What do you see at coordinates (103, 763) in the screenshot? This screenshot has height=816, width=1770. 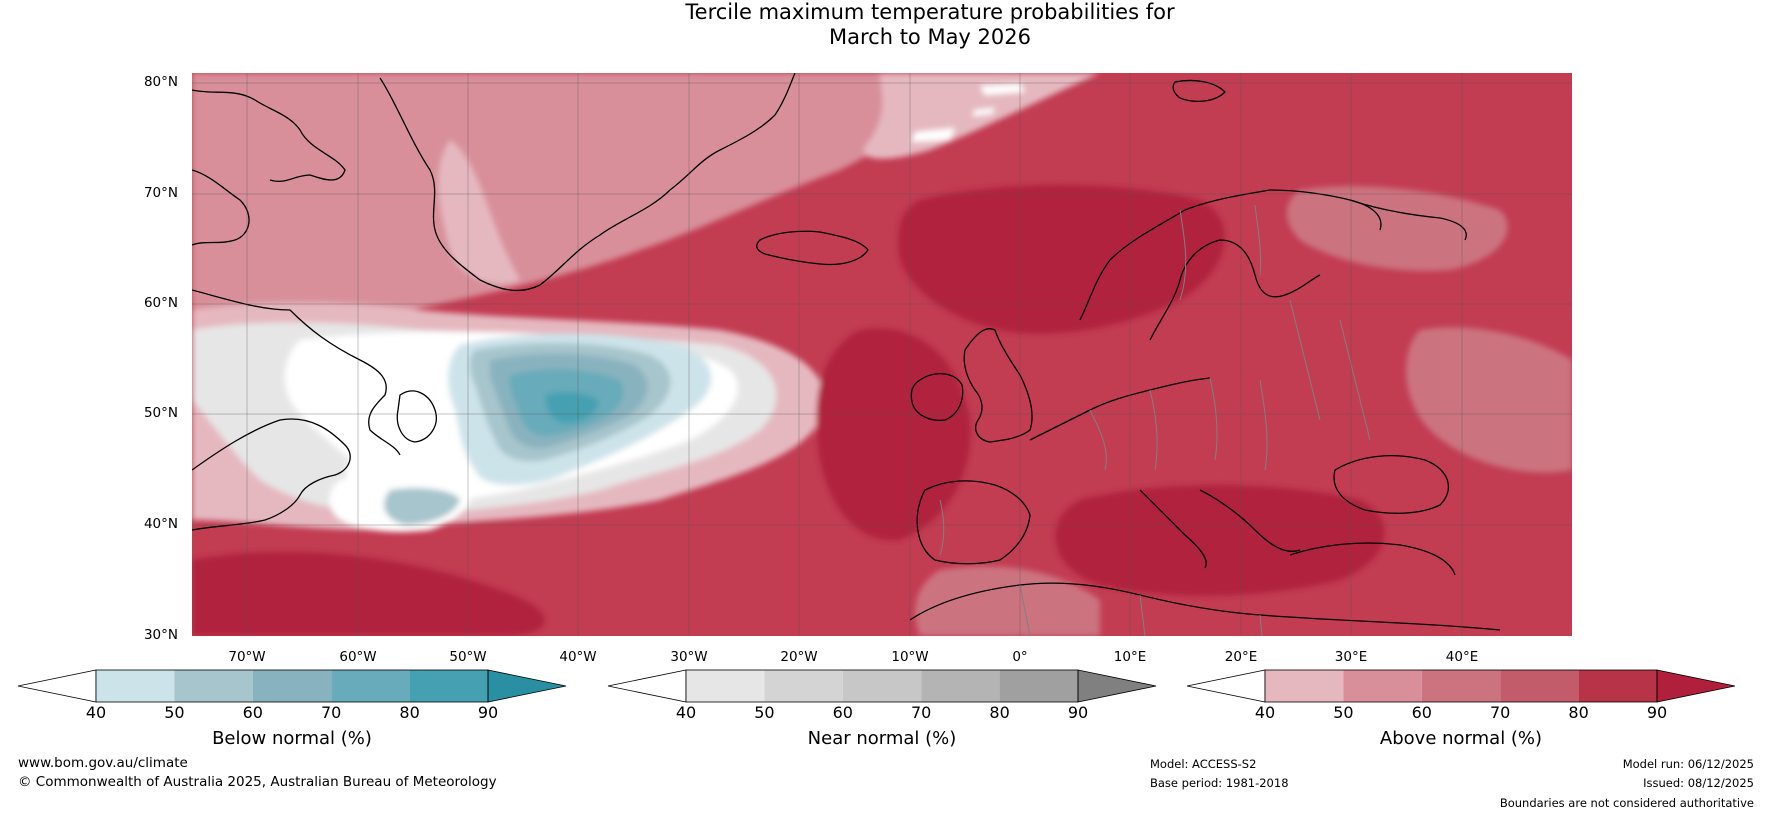 I see `footer-url: www.bom.gov.au/climate` at bounding box center [103, 763].